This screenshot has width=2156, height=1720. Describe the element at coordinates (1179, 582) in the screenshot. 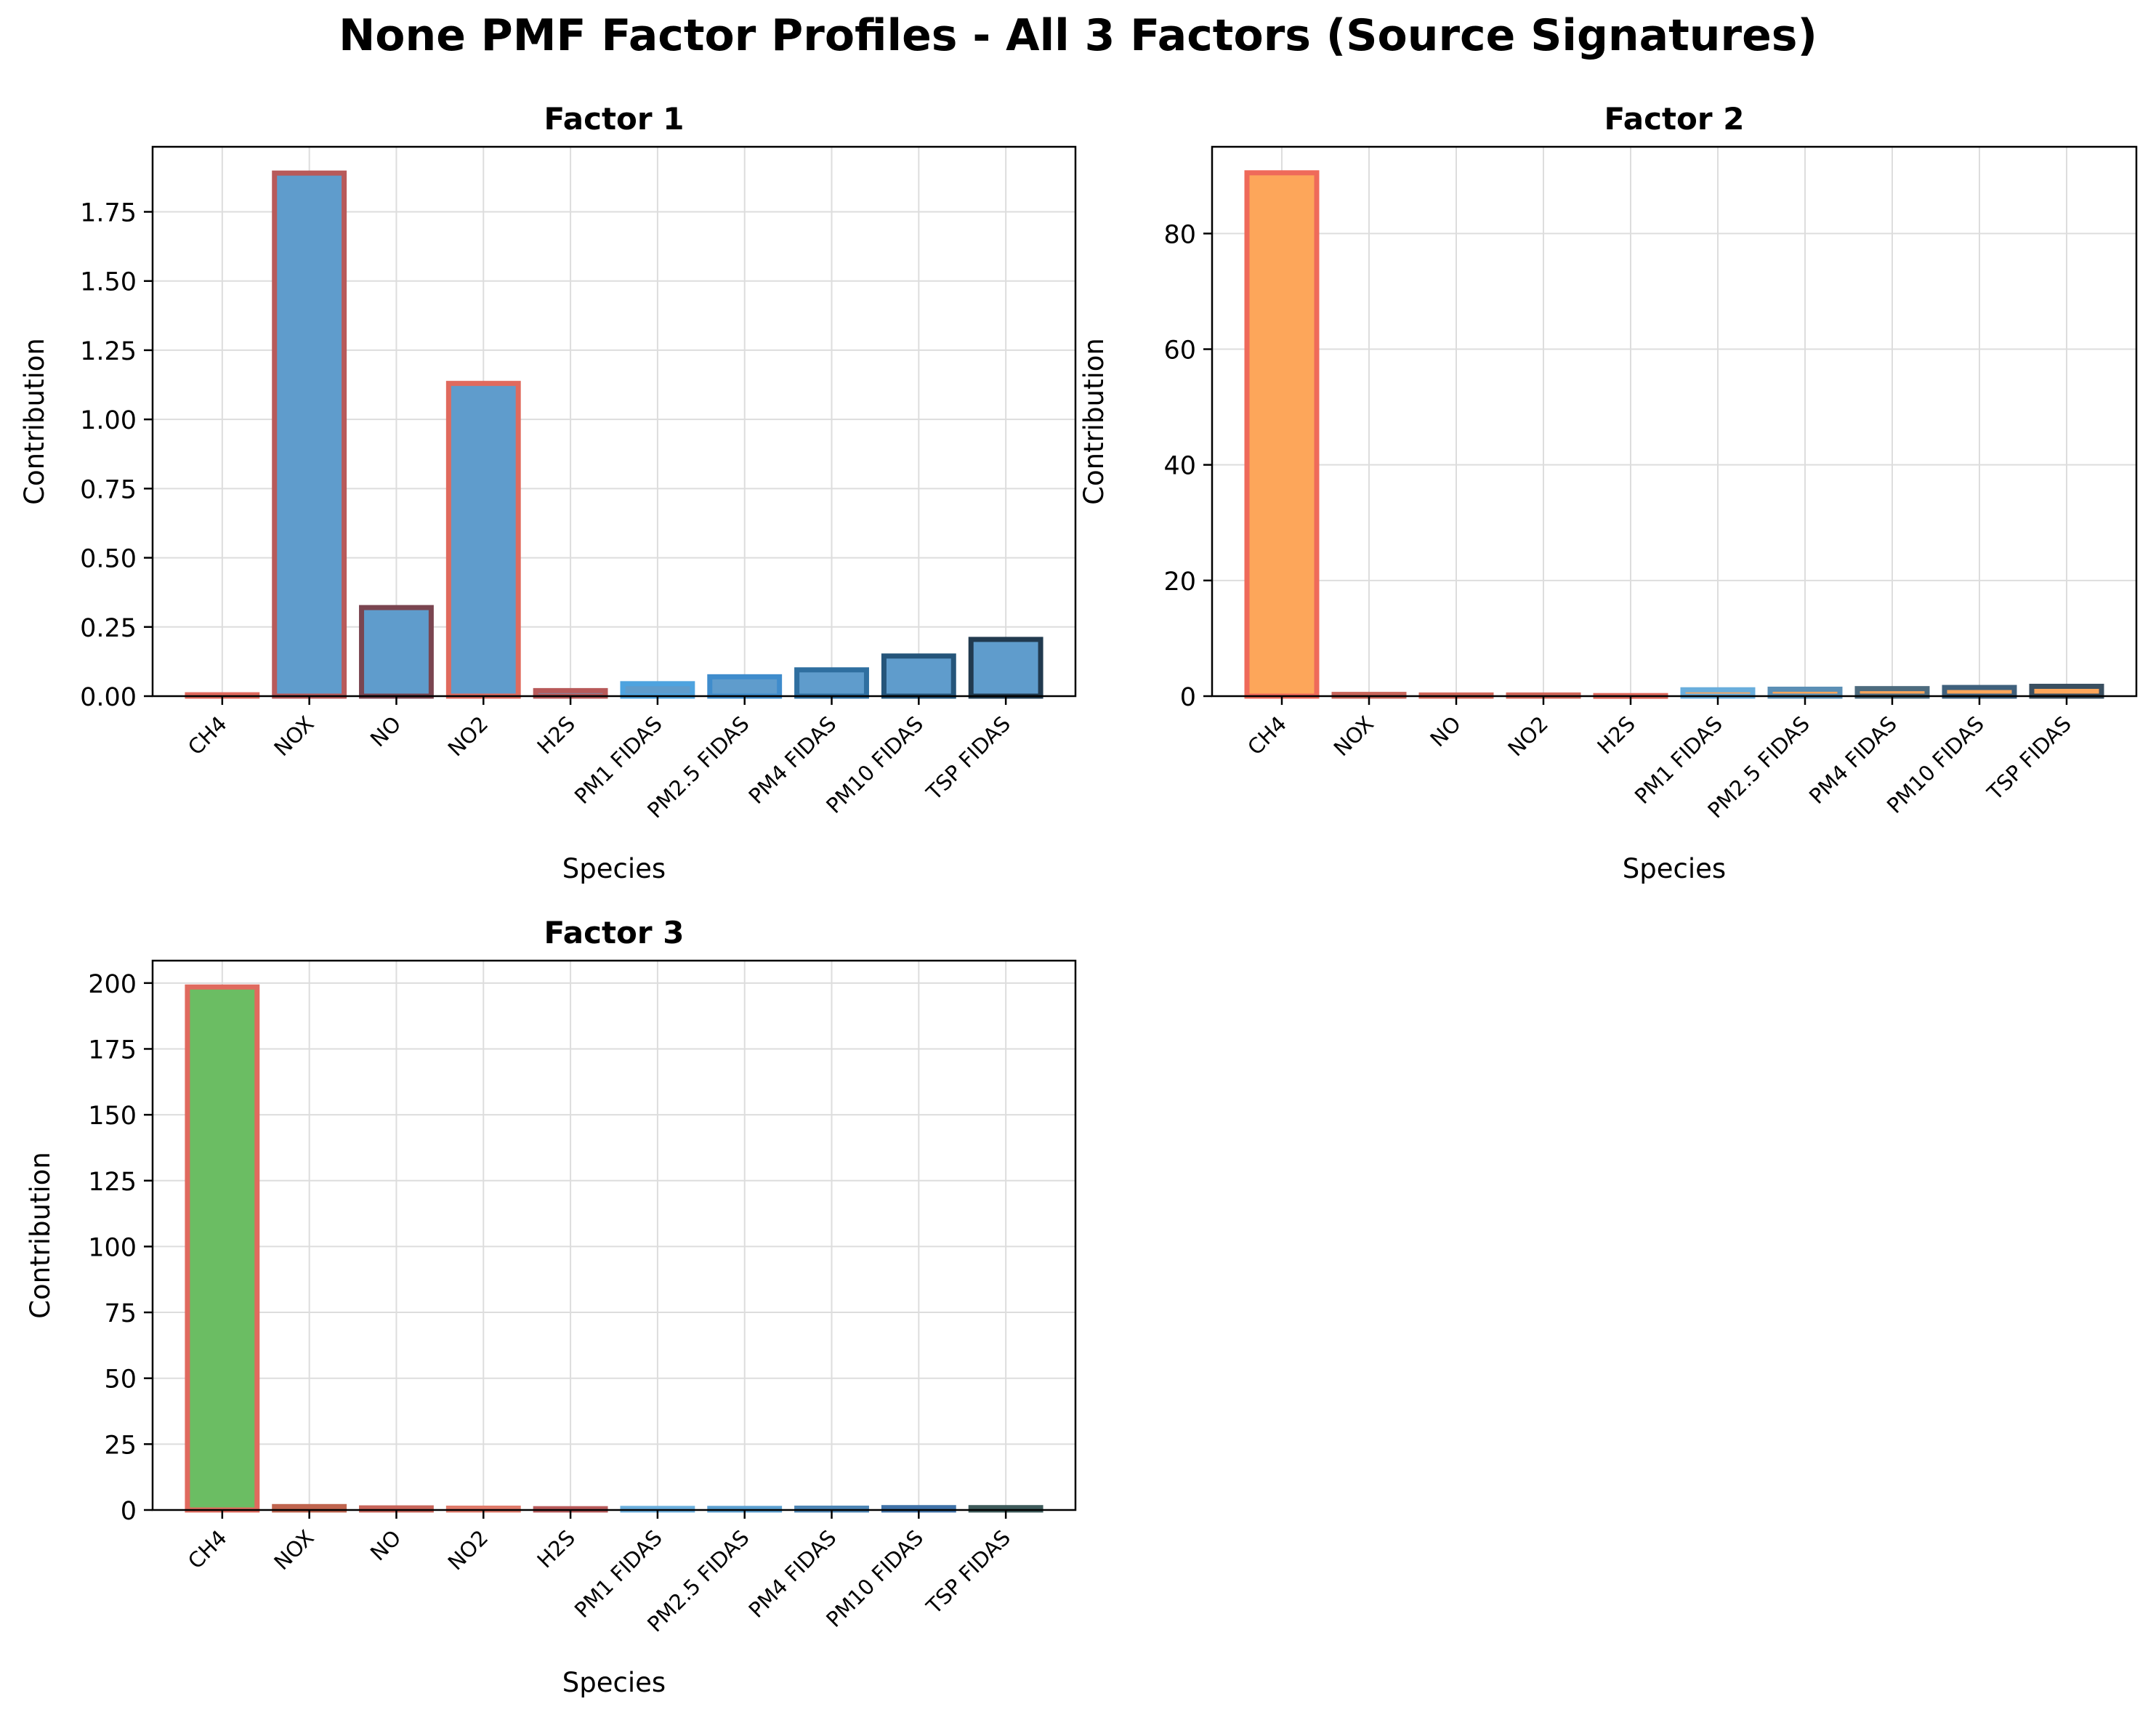

I see `y-tick-label: 20` at that location.